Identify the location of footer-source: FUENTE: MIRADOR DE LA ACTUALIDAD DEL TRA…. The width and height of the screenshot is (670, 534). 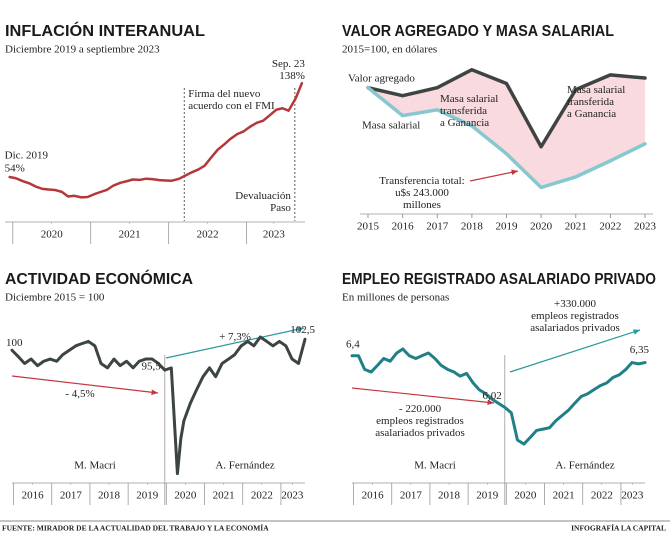
(135, 528).